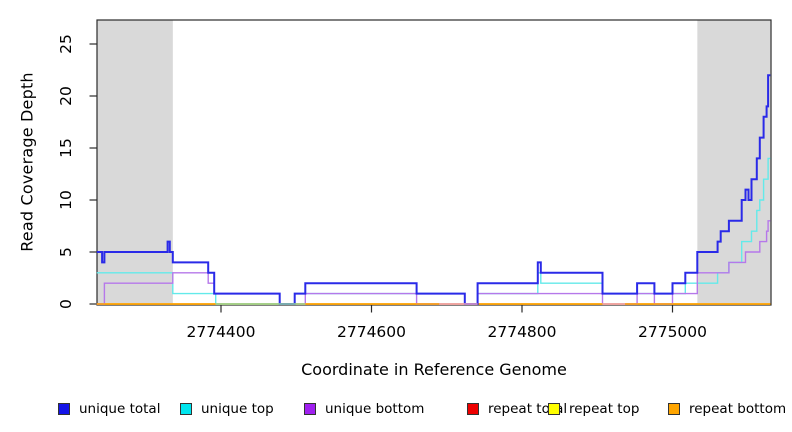  What do you see at coordinates (134, 162) in the screenshot?
I see `left-shaded-region` at bounding box center [134, 162].